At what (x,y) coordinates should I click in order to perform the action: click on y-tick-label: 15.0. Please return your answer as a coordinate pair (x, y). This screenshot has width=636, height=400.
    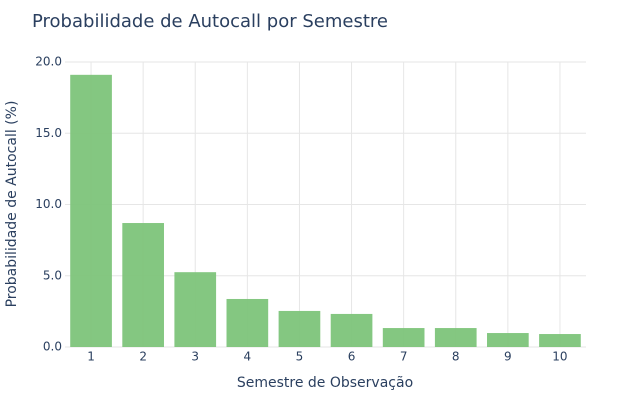
    Looking at the image, I should click on (48, 133).